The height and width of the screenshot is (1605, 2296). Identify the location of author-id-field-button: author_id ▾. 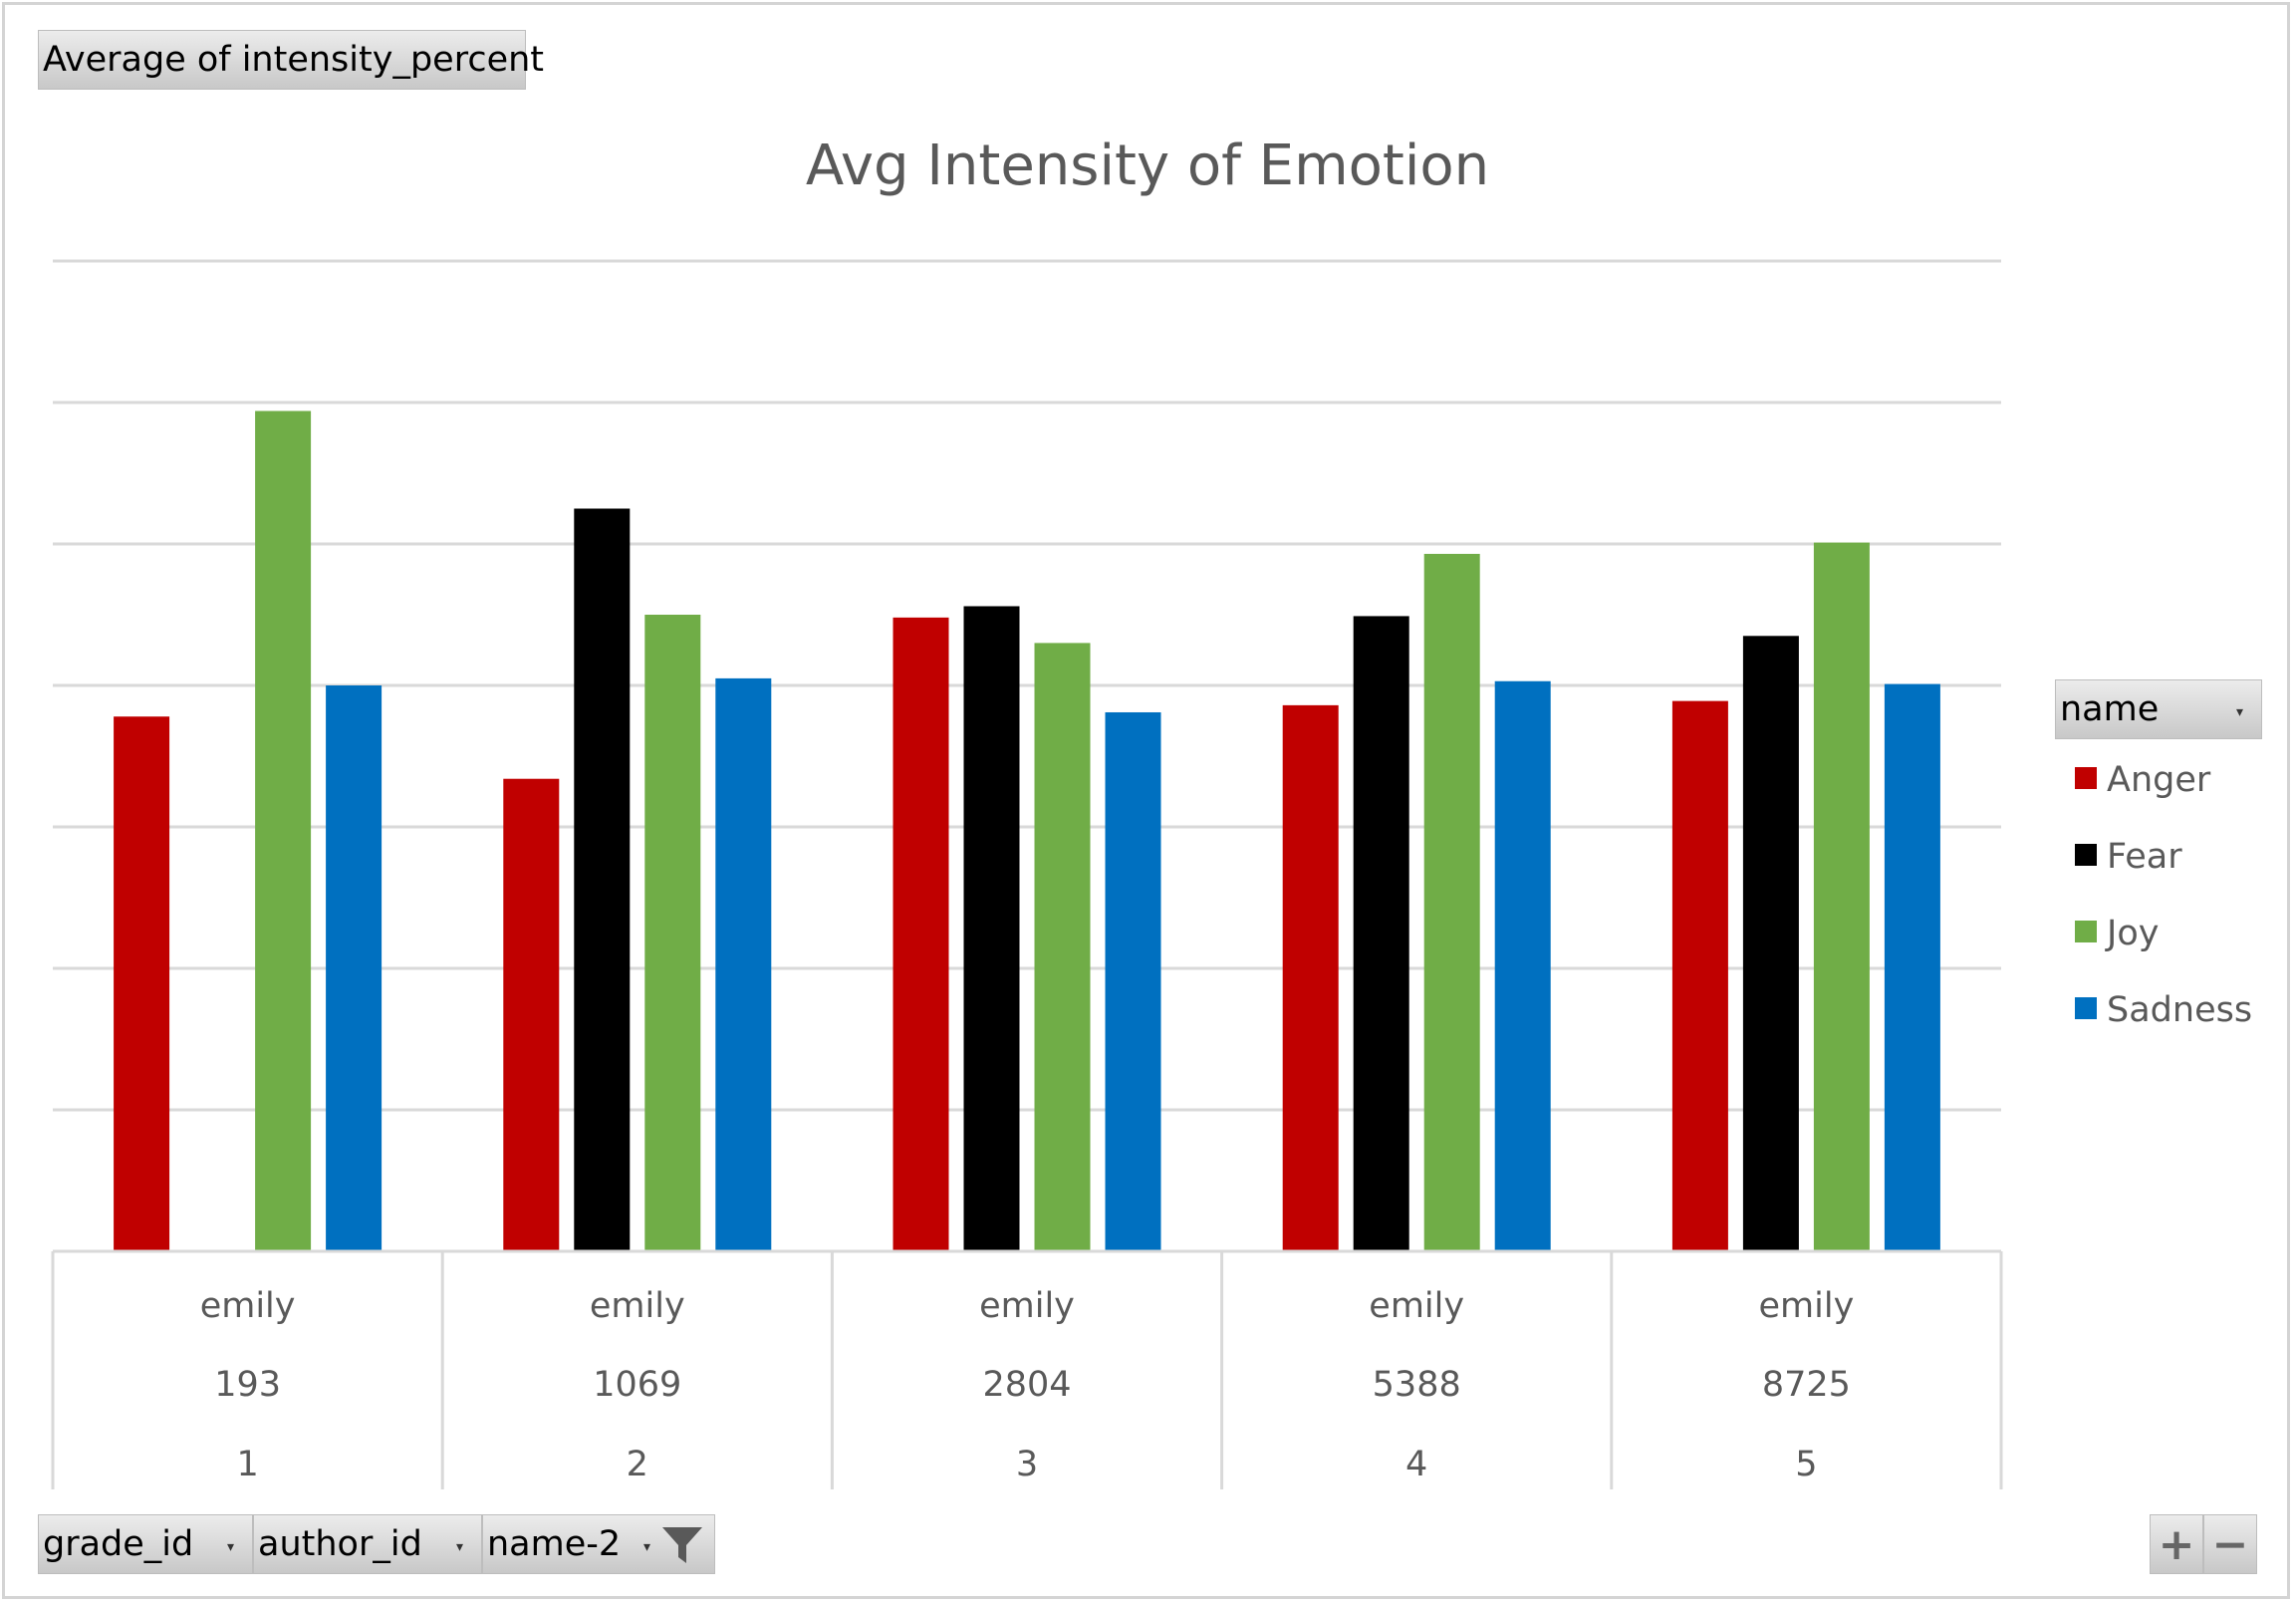
(367, 1544).